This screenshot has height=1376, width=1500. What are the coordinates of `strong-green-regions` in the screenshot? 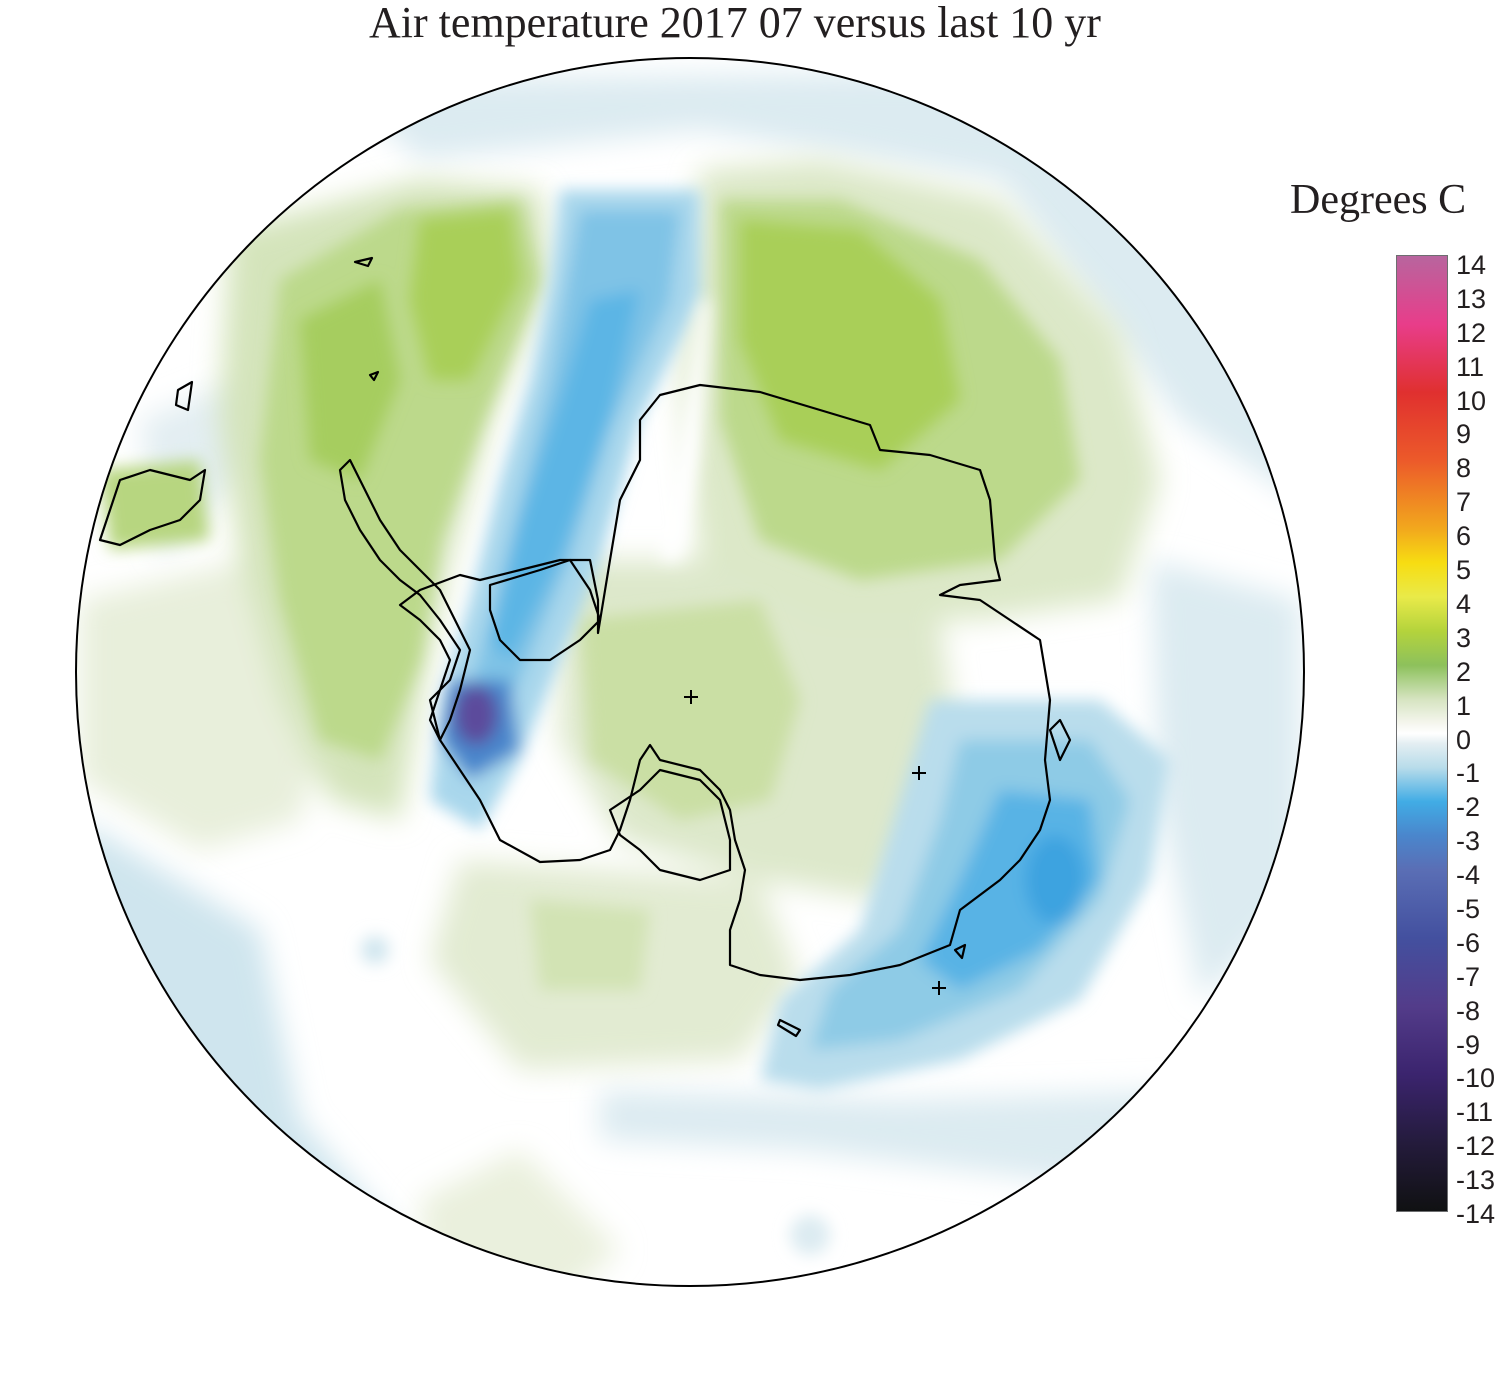 It's located at (630, 345).